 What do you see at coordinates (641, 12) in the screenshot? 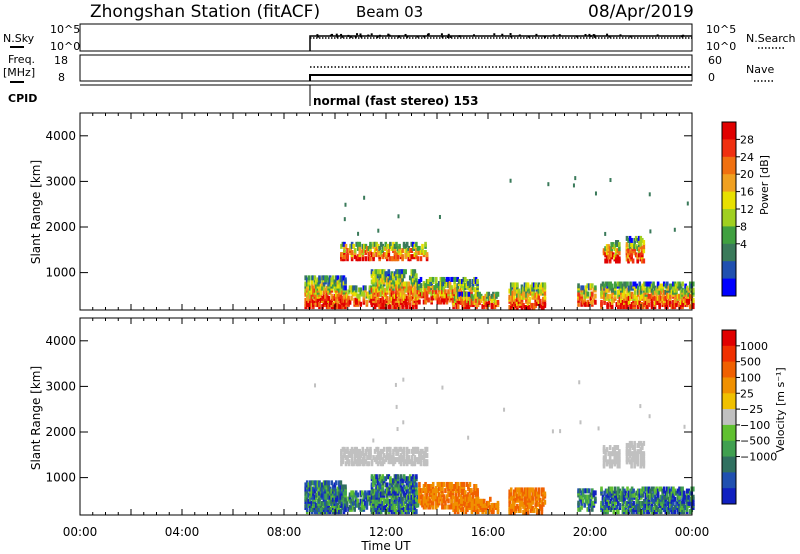
I see `date-label: 08/Apr/2019` at bounding box center [641, 12].